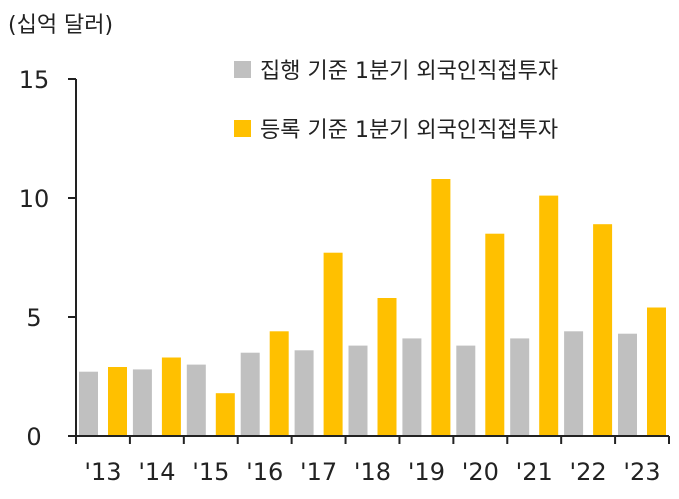 The height and width of the screenshot is (499, 679). What do you see at coordinates (34, 80) in the screenshot?
I see `y-tick-label: 15` at bounding box center [34, 80].